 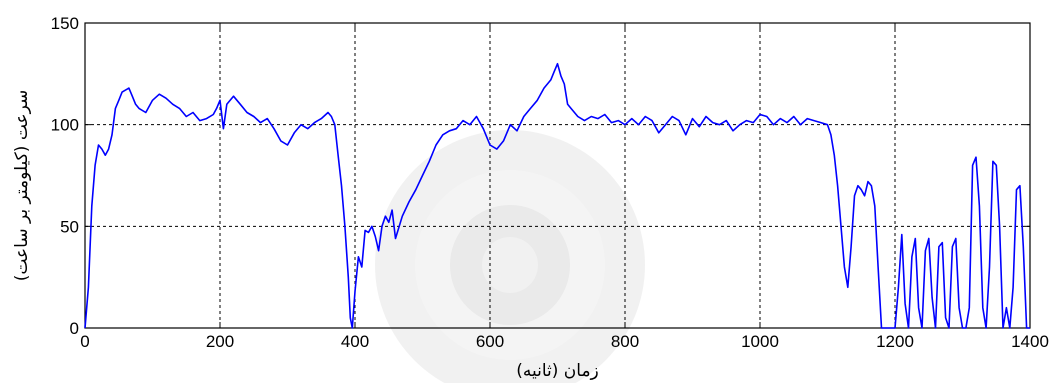 I want to click on x-tick-label: 600, so click(x=490, y=341).